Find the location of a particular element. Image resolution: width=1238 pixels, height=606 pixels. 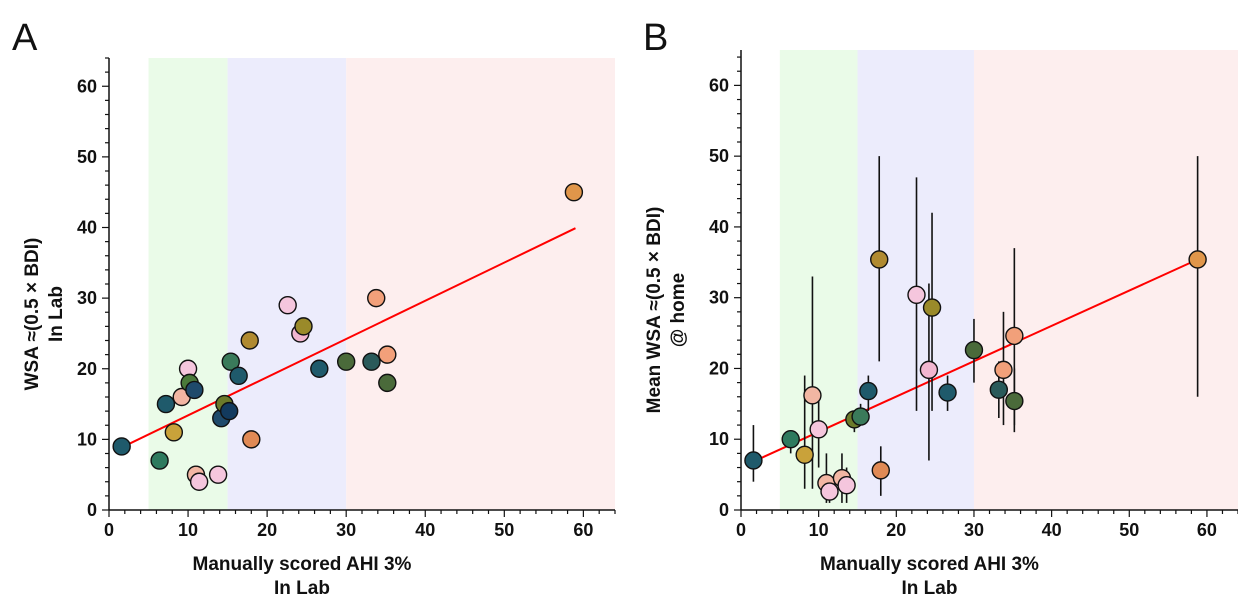

y-axis-label: Mean WSA ≈(0.5 × BDI) is located at coordinates (654, 310).